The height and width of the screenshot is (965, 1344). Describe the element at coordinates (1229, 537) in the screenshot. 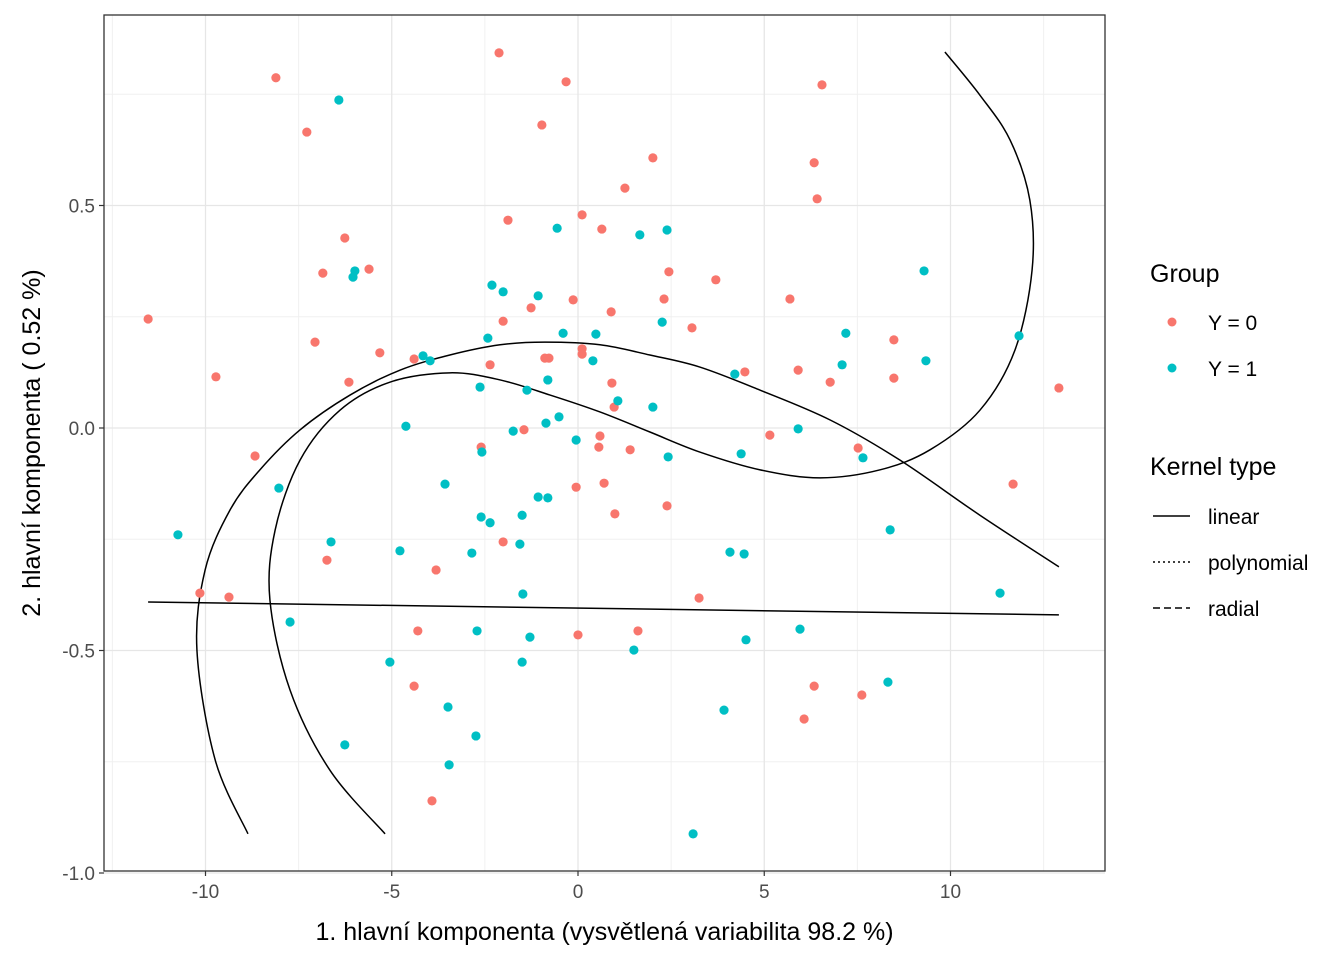

I see `legend-kernel: Kernel type linear polynomial radial` at that location.